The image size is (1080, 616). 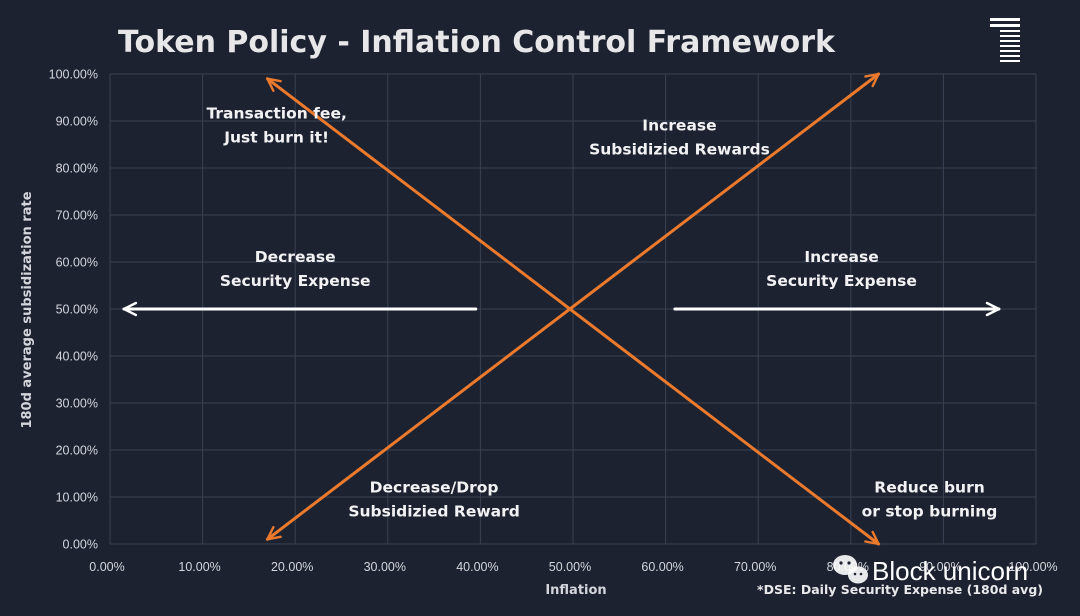 I want to click on footnote: *DSE: Daily Security Expense (180d avg), so click(x=900, y=589).